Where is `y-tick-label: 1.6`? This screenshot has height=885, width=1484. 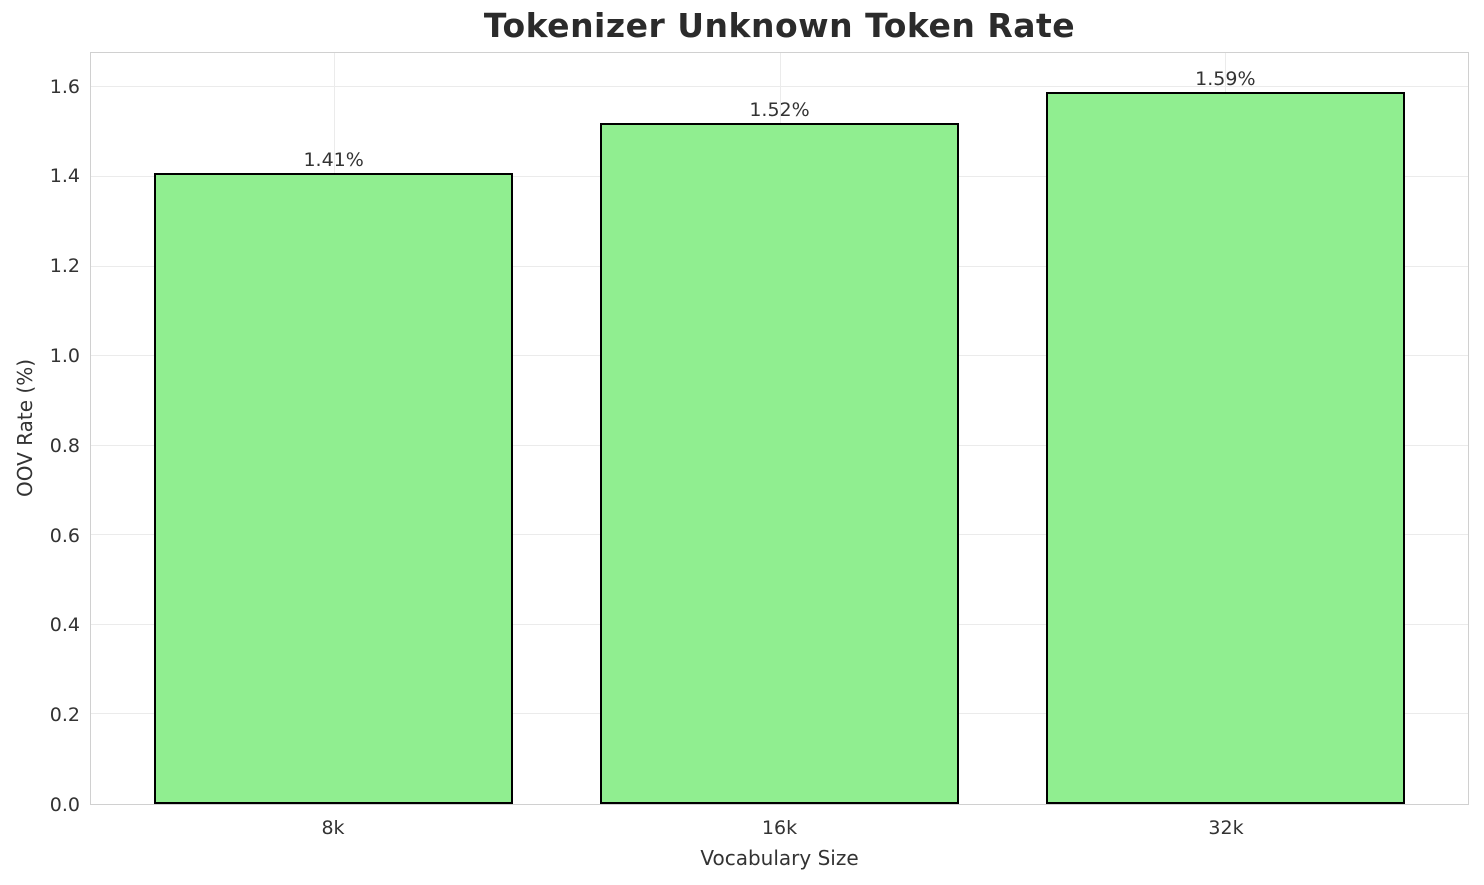
y-tick-label: 1.6 is located at coordinates (64, 86).